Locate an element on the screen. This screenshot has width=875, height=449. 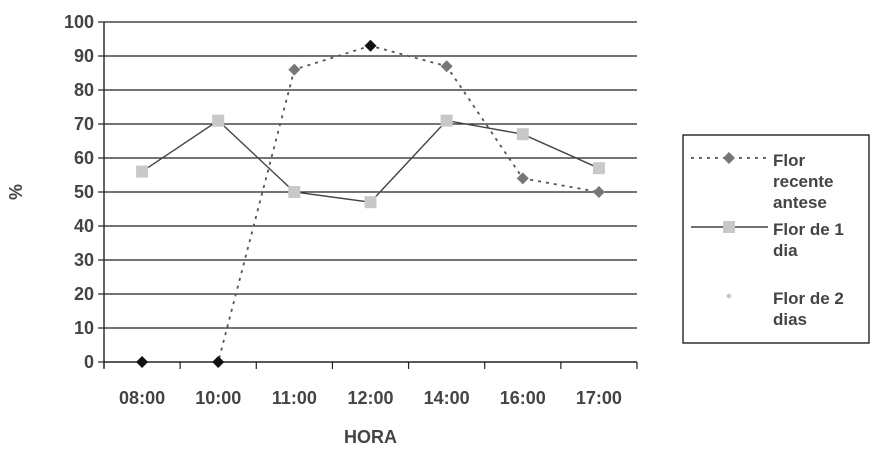
legend-label: Flor de 2 dias is located at coordinates (808, 309).